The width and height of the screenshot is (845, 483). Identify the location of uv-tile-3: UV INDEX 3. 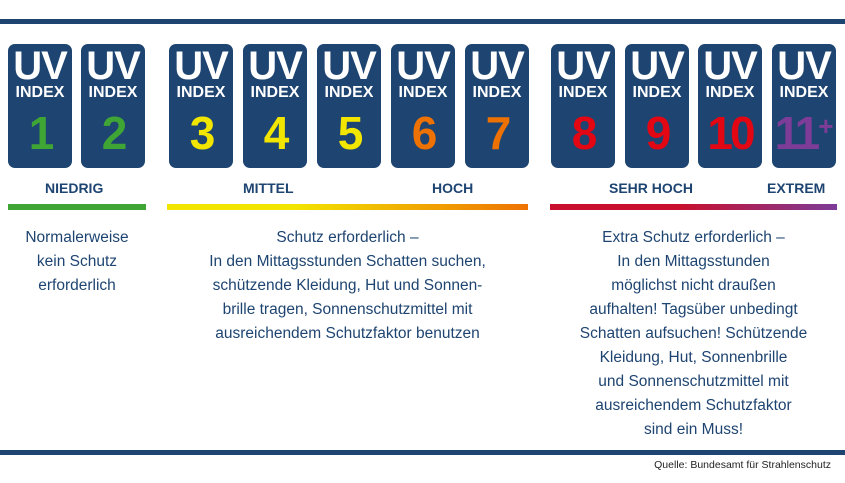
(201, 106).